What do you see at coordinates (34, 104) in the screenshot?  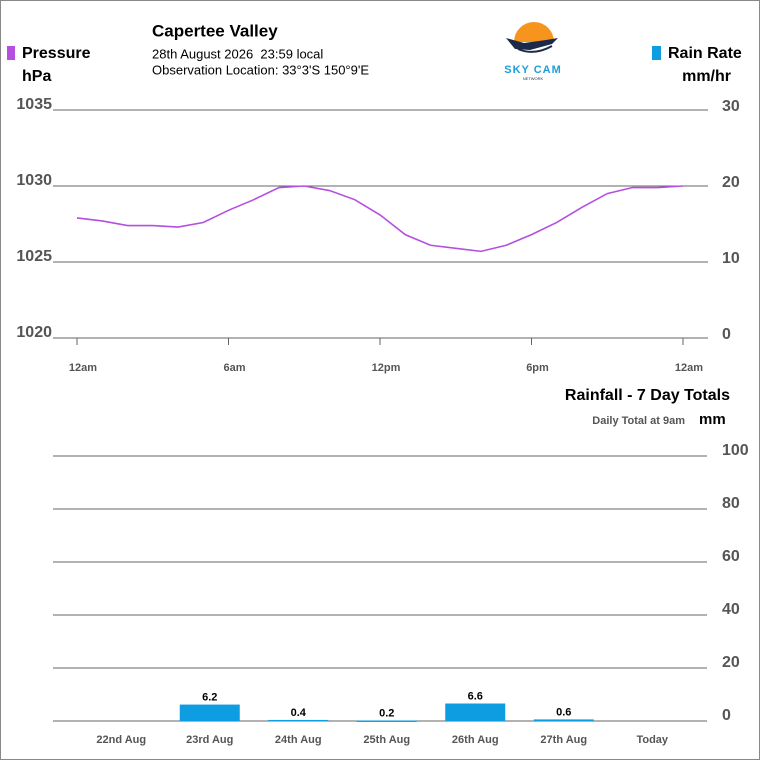 I see `y-tick-label: 1035` at bounding box center [34, 104].